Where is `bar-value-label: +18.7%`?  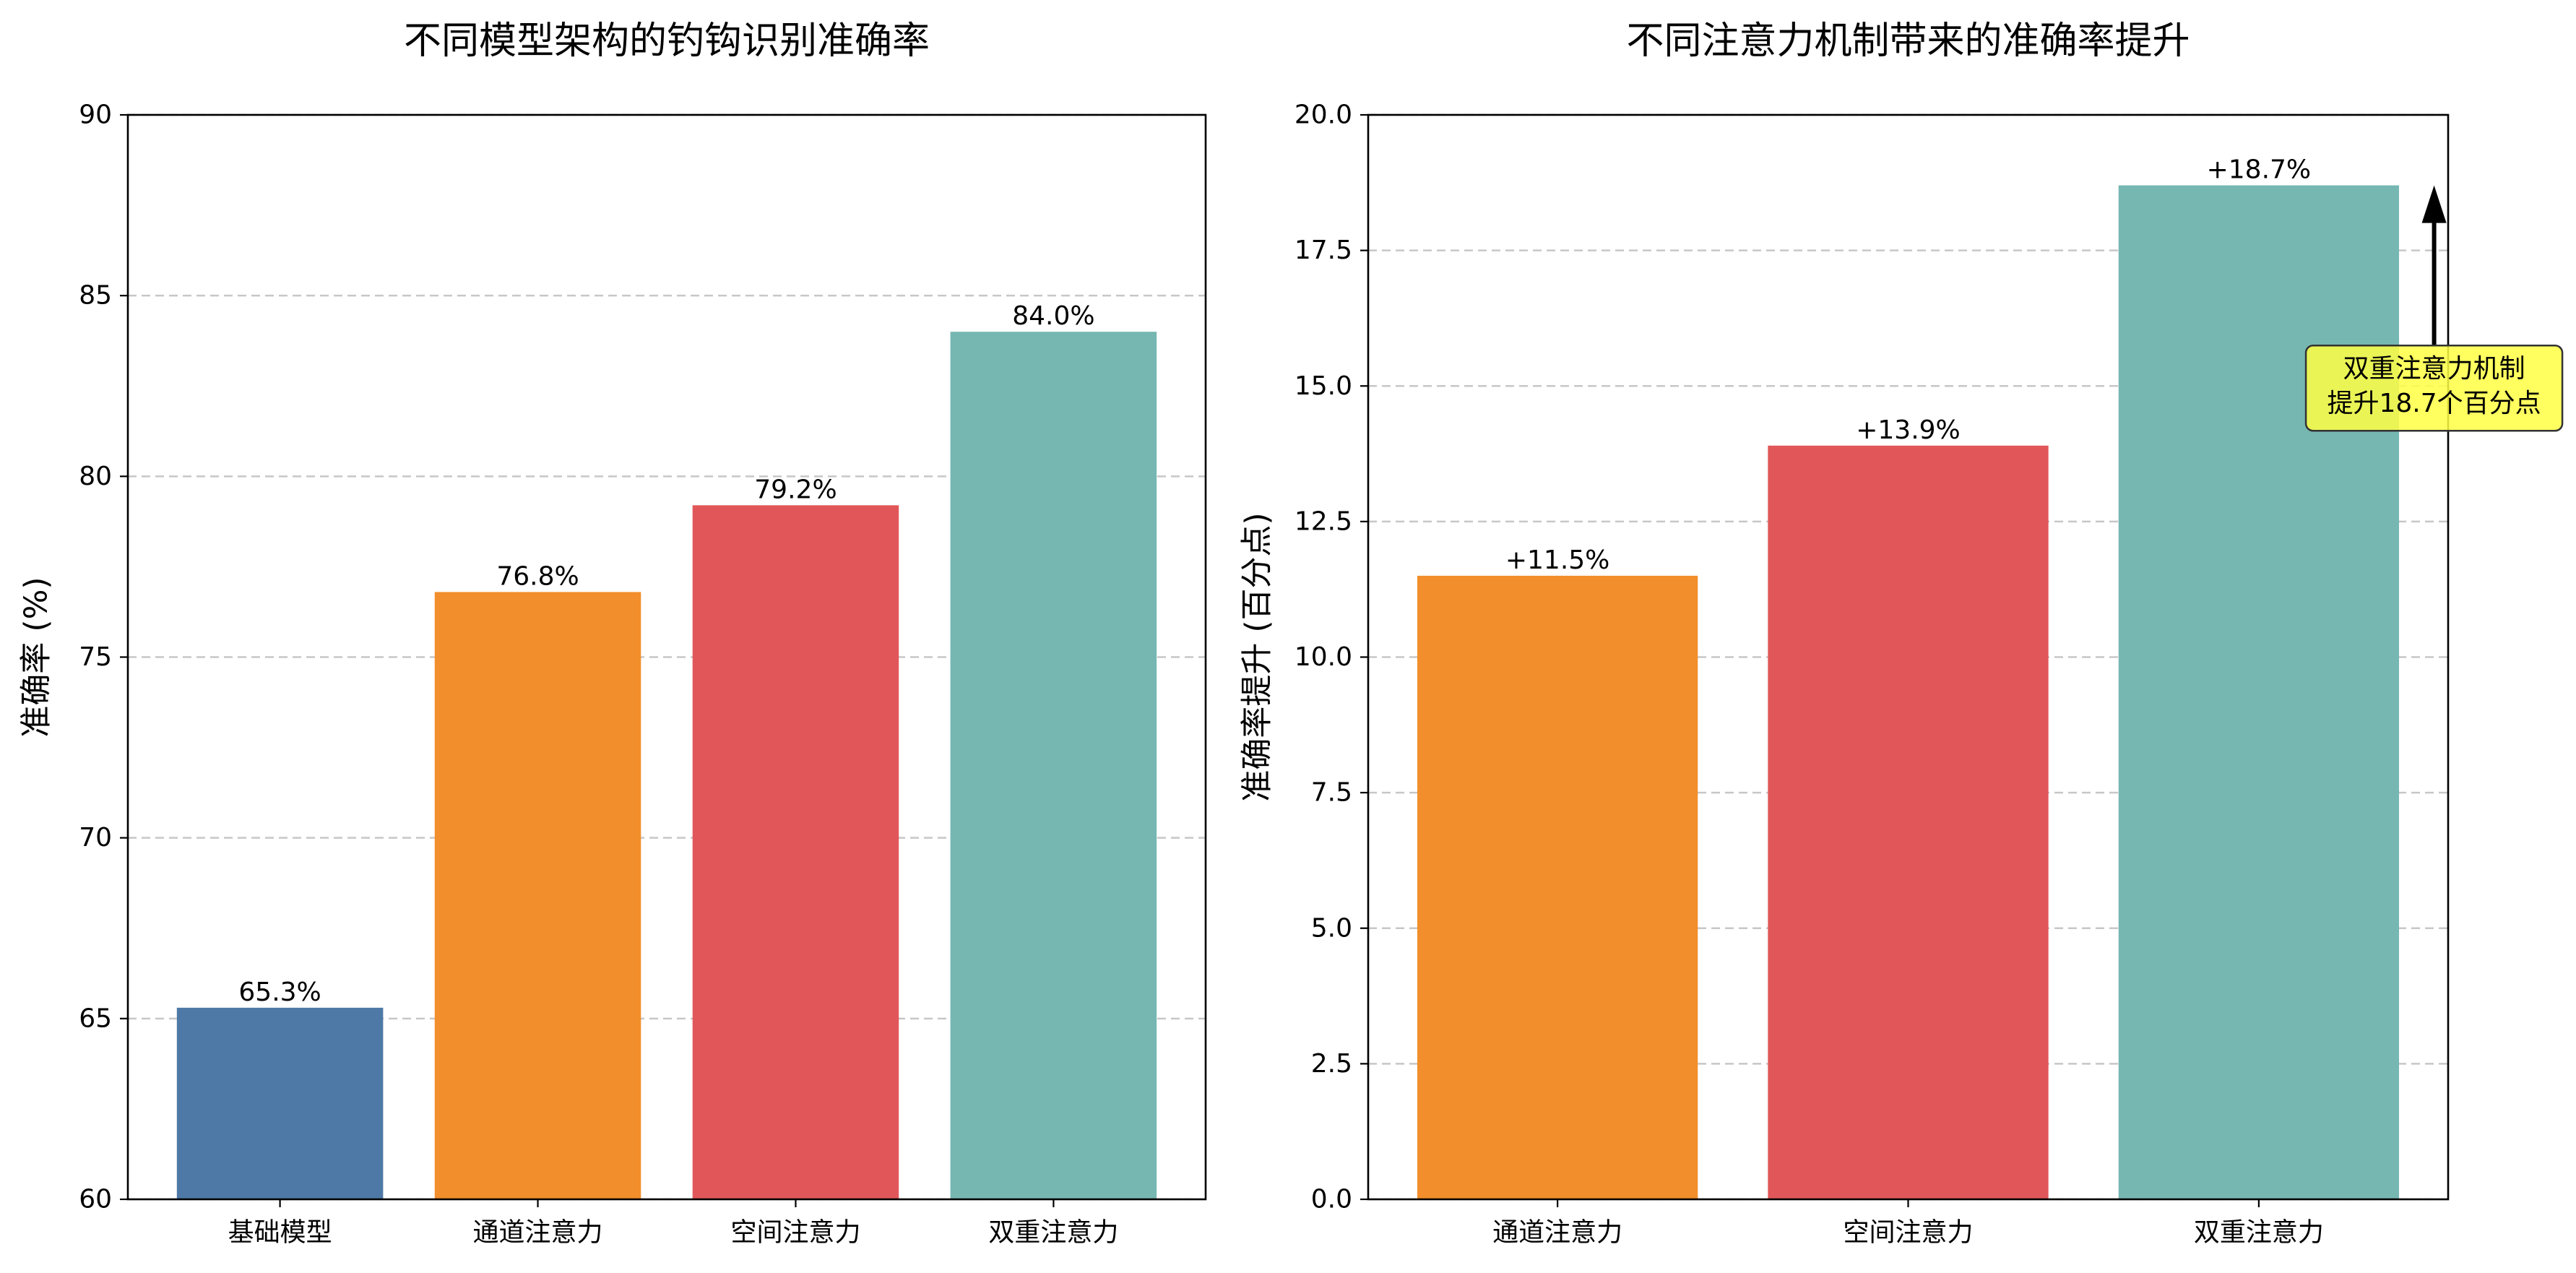 bar-value-label: +18.7% is located at coordinates (2259, 170).